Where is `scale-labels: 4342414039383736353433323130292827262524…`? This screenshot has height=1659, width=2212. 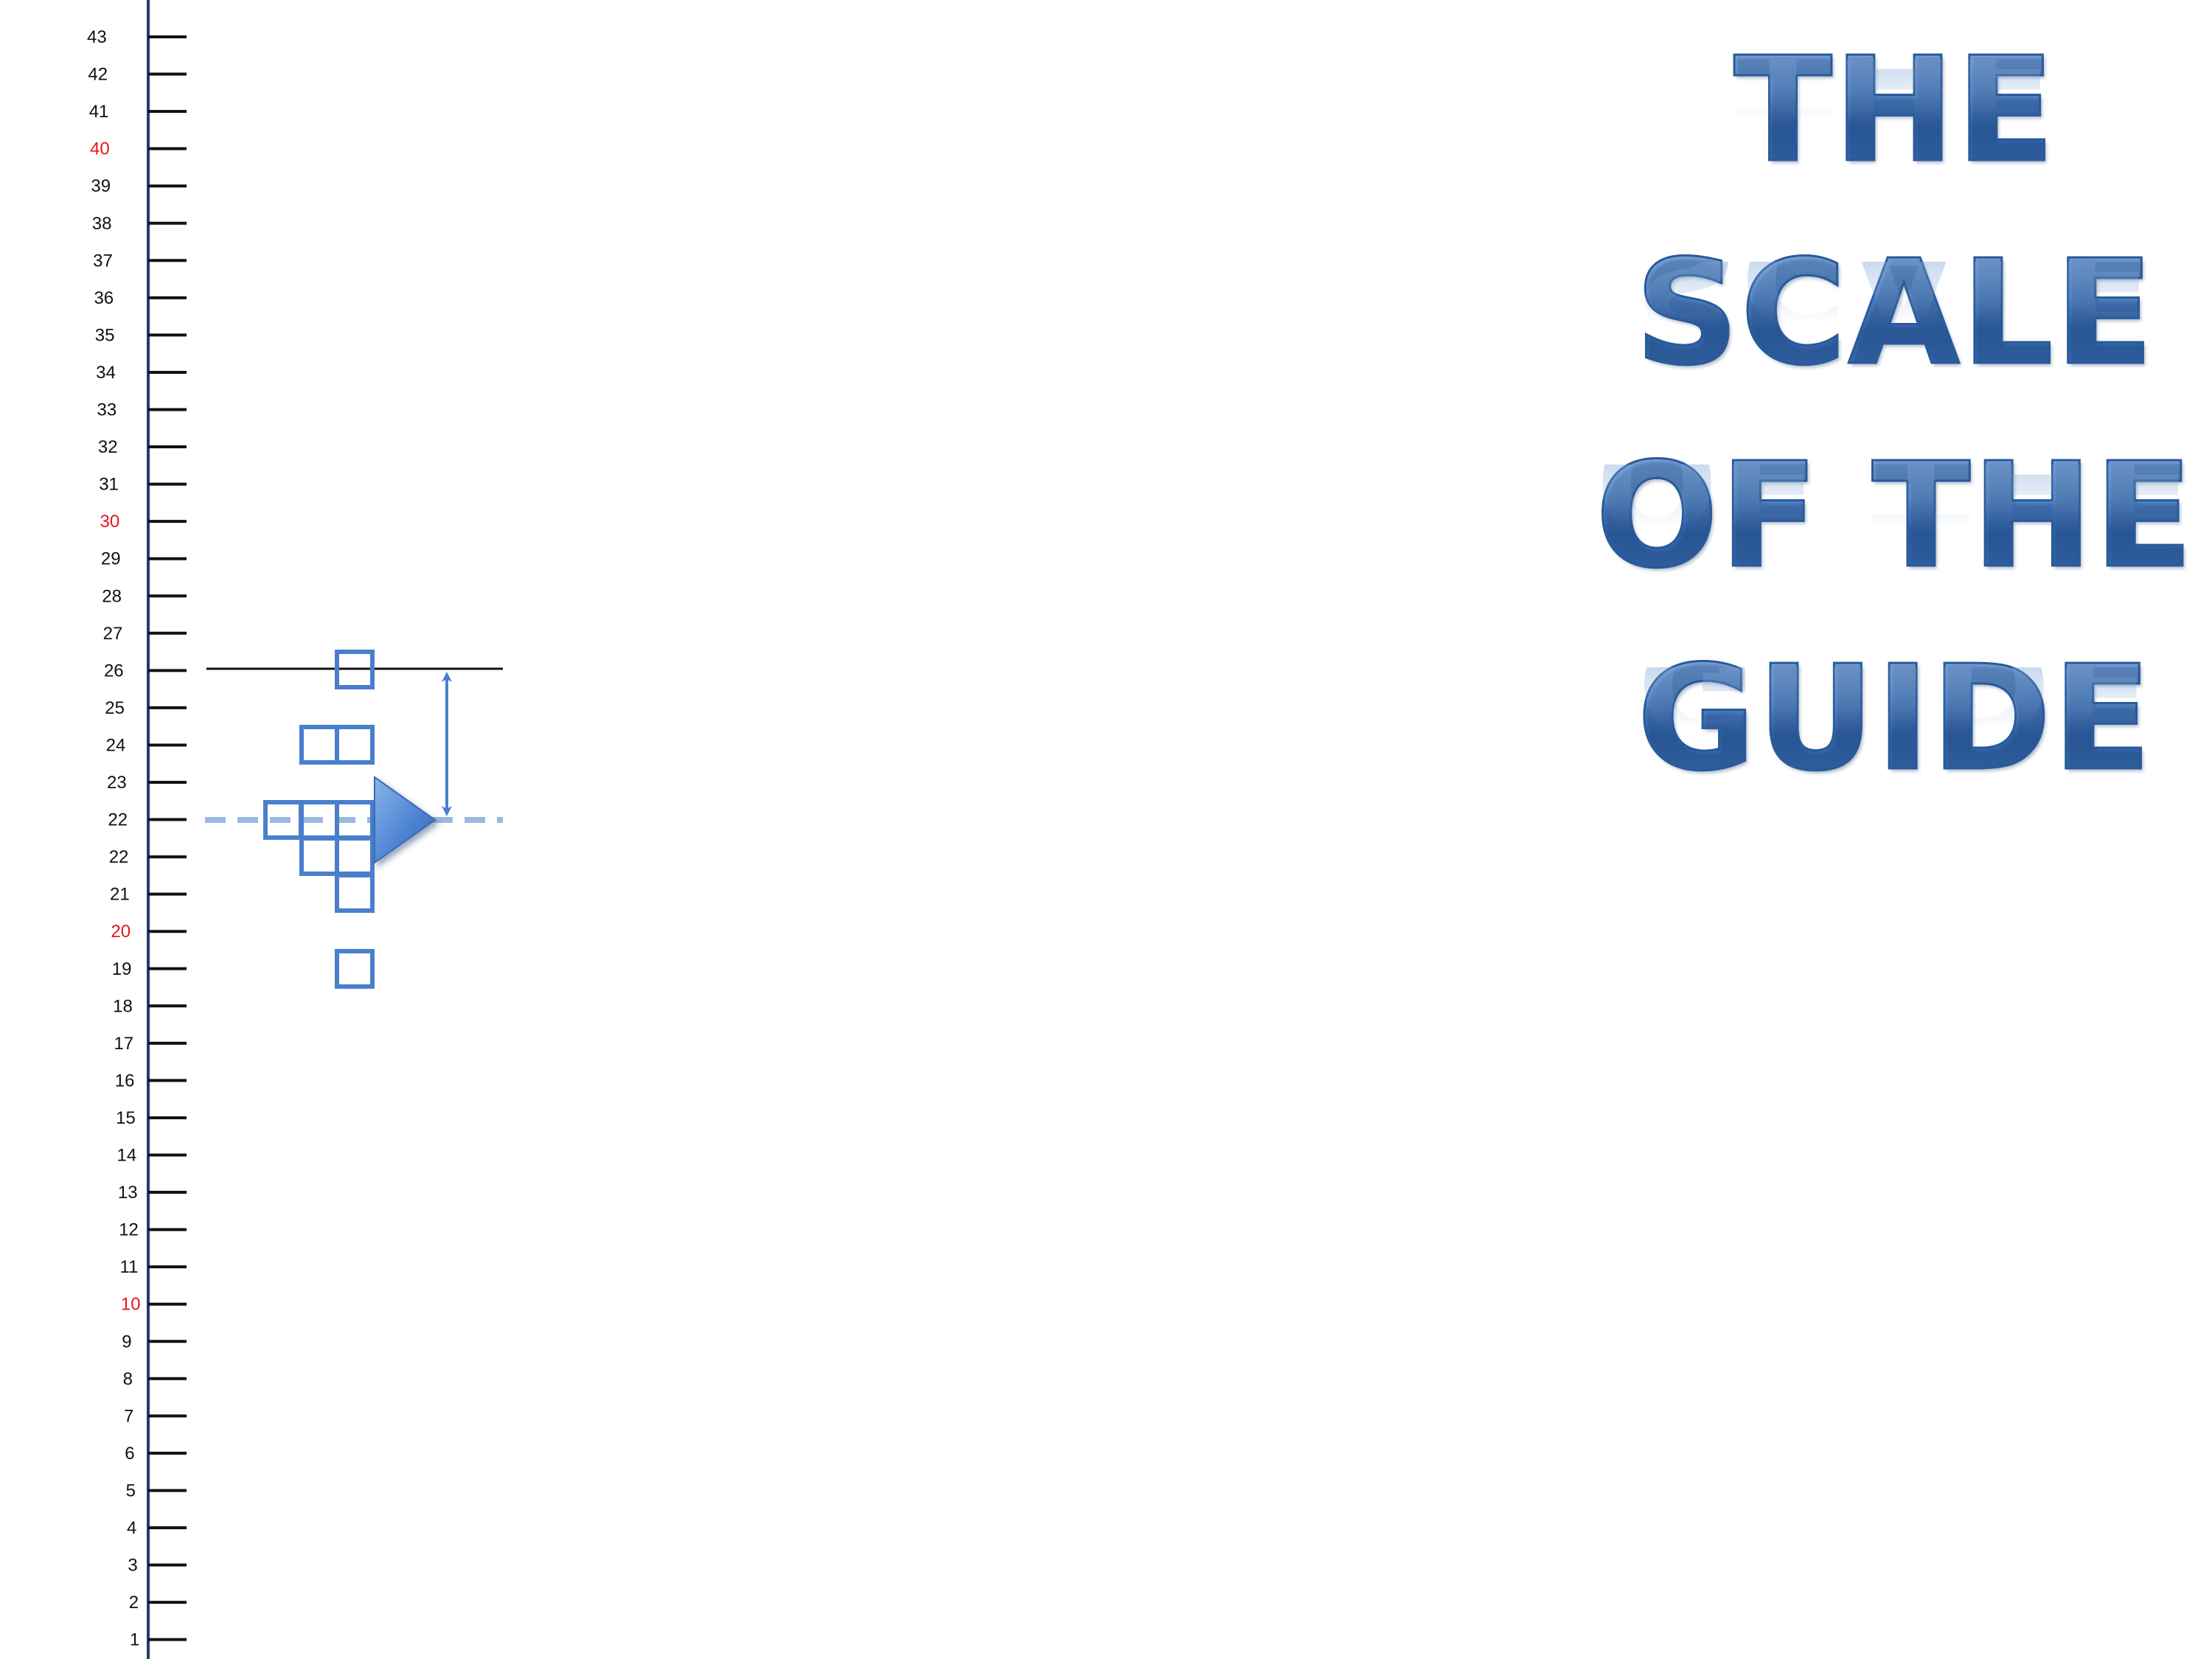 scale-labels: 4342414039383736353433323130292827262524… is located at coordinates (114, 838).